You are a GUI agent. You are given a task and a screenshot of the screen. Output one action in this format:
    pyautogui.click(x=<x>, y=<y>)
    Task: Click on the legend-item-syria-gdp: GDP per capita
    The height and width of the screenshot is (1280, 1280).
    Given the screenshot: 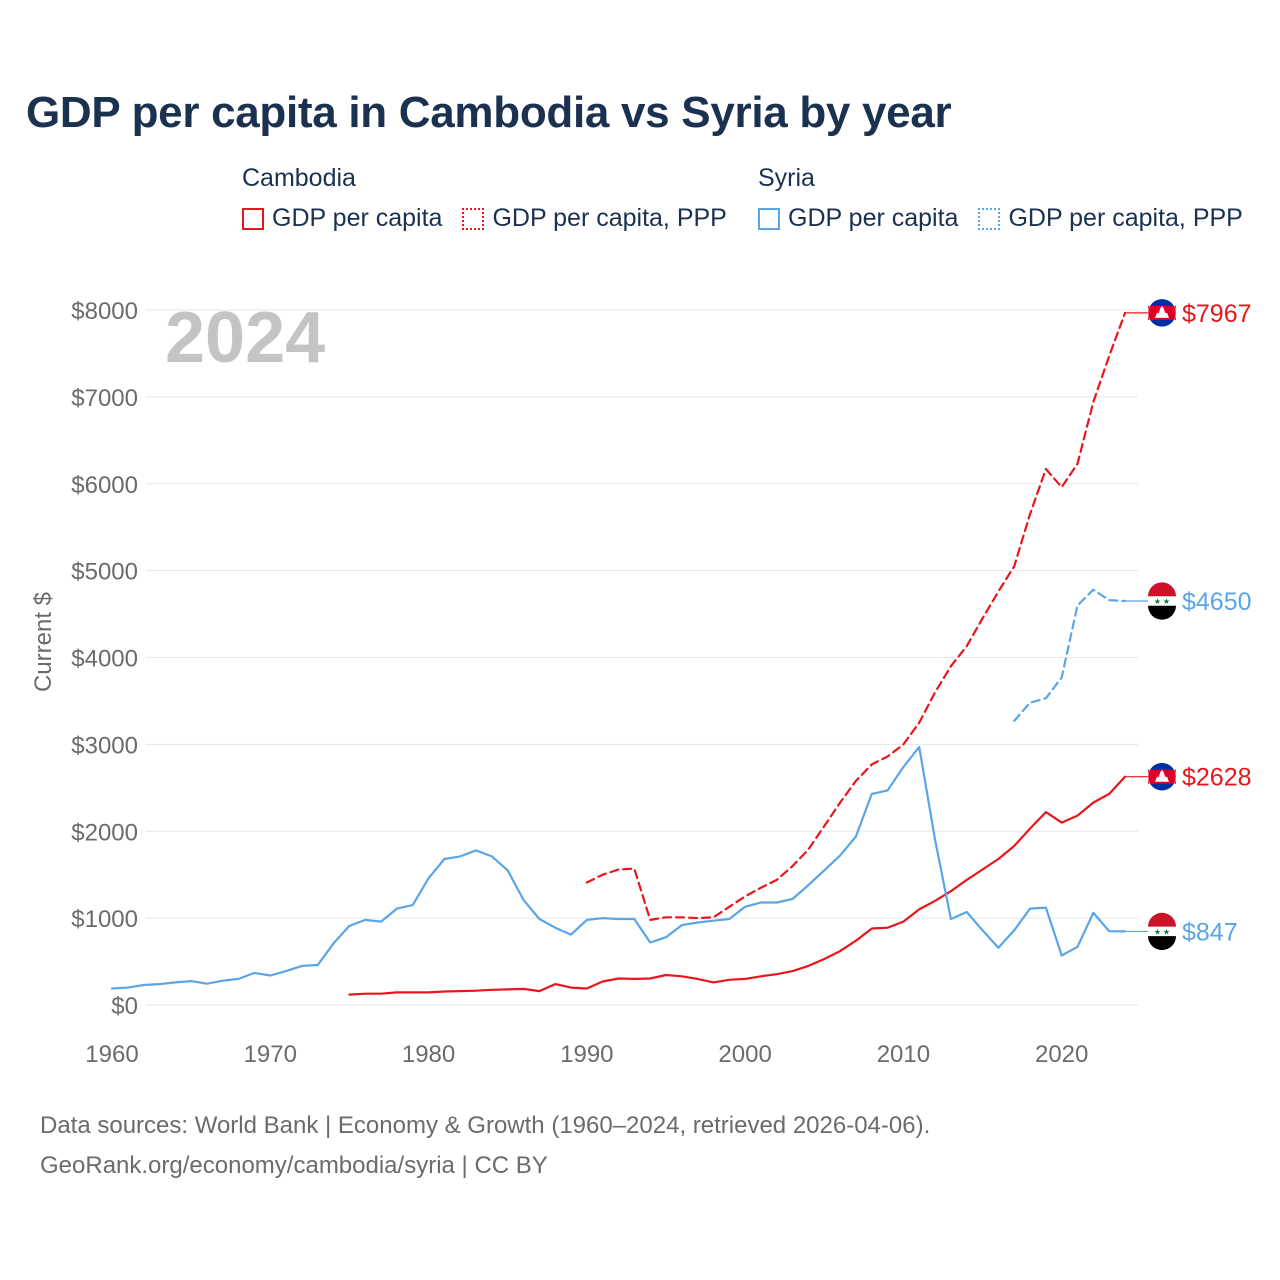 What is the action you would take?
    pyautogui.click(x=858, y=218)
    